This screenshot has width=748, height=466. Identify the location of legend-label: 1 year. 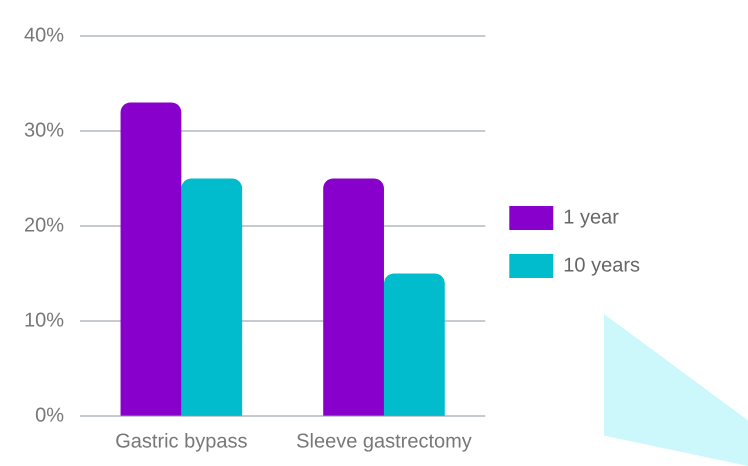
(591, 217).